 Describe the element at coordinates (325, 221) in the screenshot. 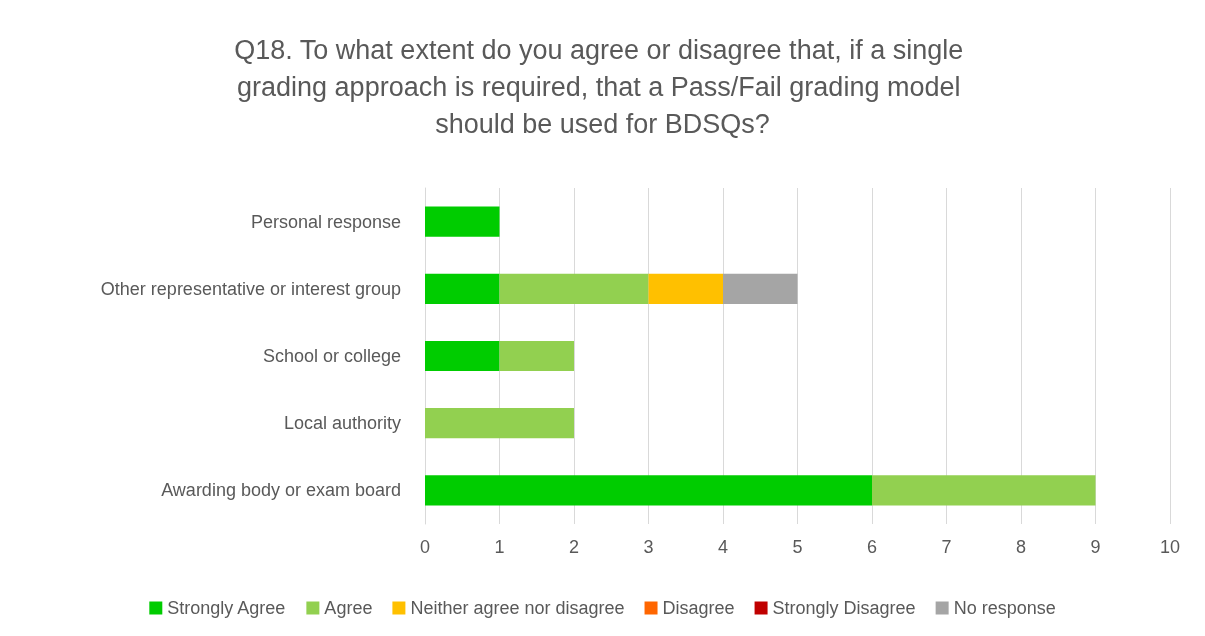

I see `y-tick-label: Personal response` at that location.